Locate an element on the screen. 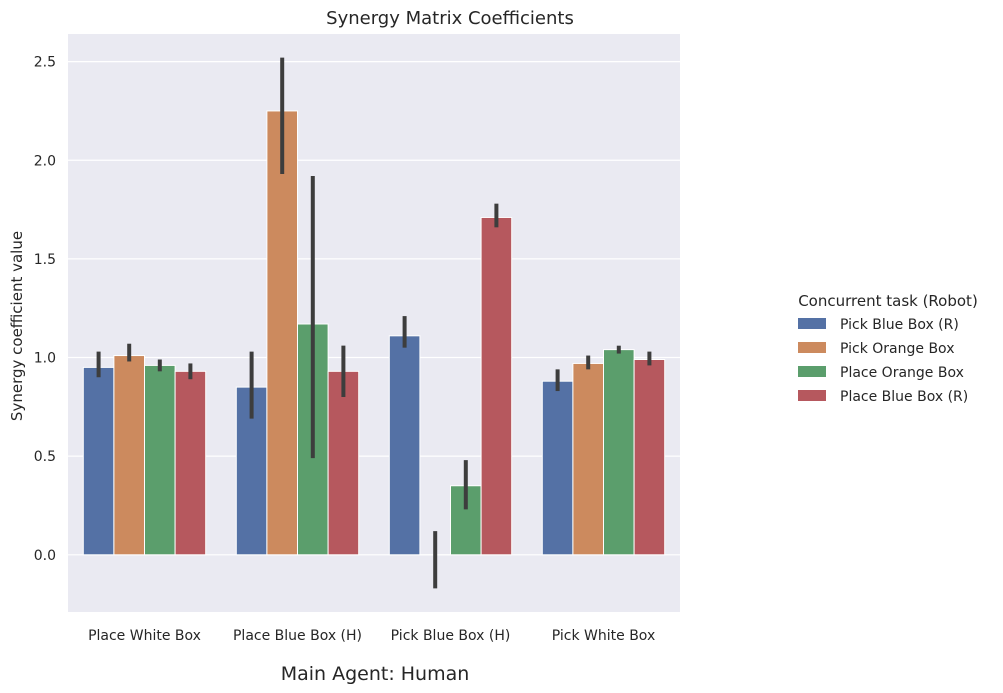 The image size is (1003, 693). y-tick-label: 0.0 is located at coordinates (45, 556).